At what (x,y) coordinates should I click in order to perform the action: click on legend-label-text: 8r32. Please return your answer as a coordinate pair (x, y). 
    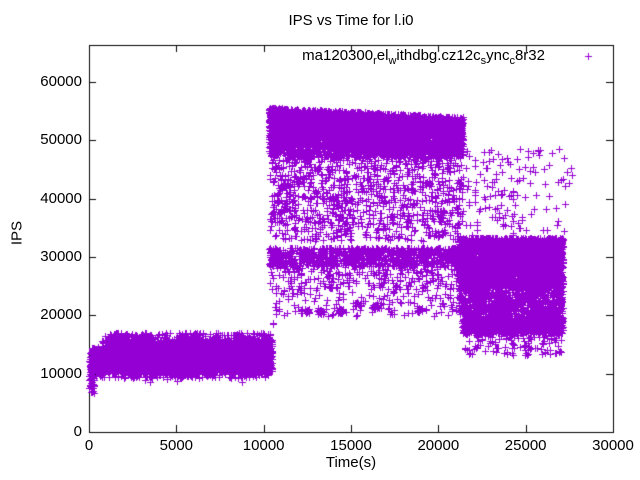
    Looking at the image, I should click on (529, 55).